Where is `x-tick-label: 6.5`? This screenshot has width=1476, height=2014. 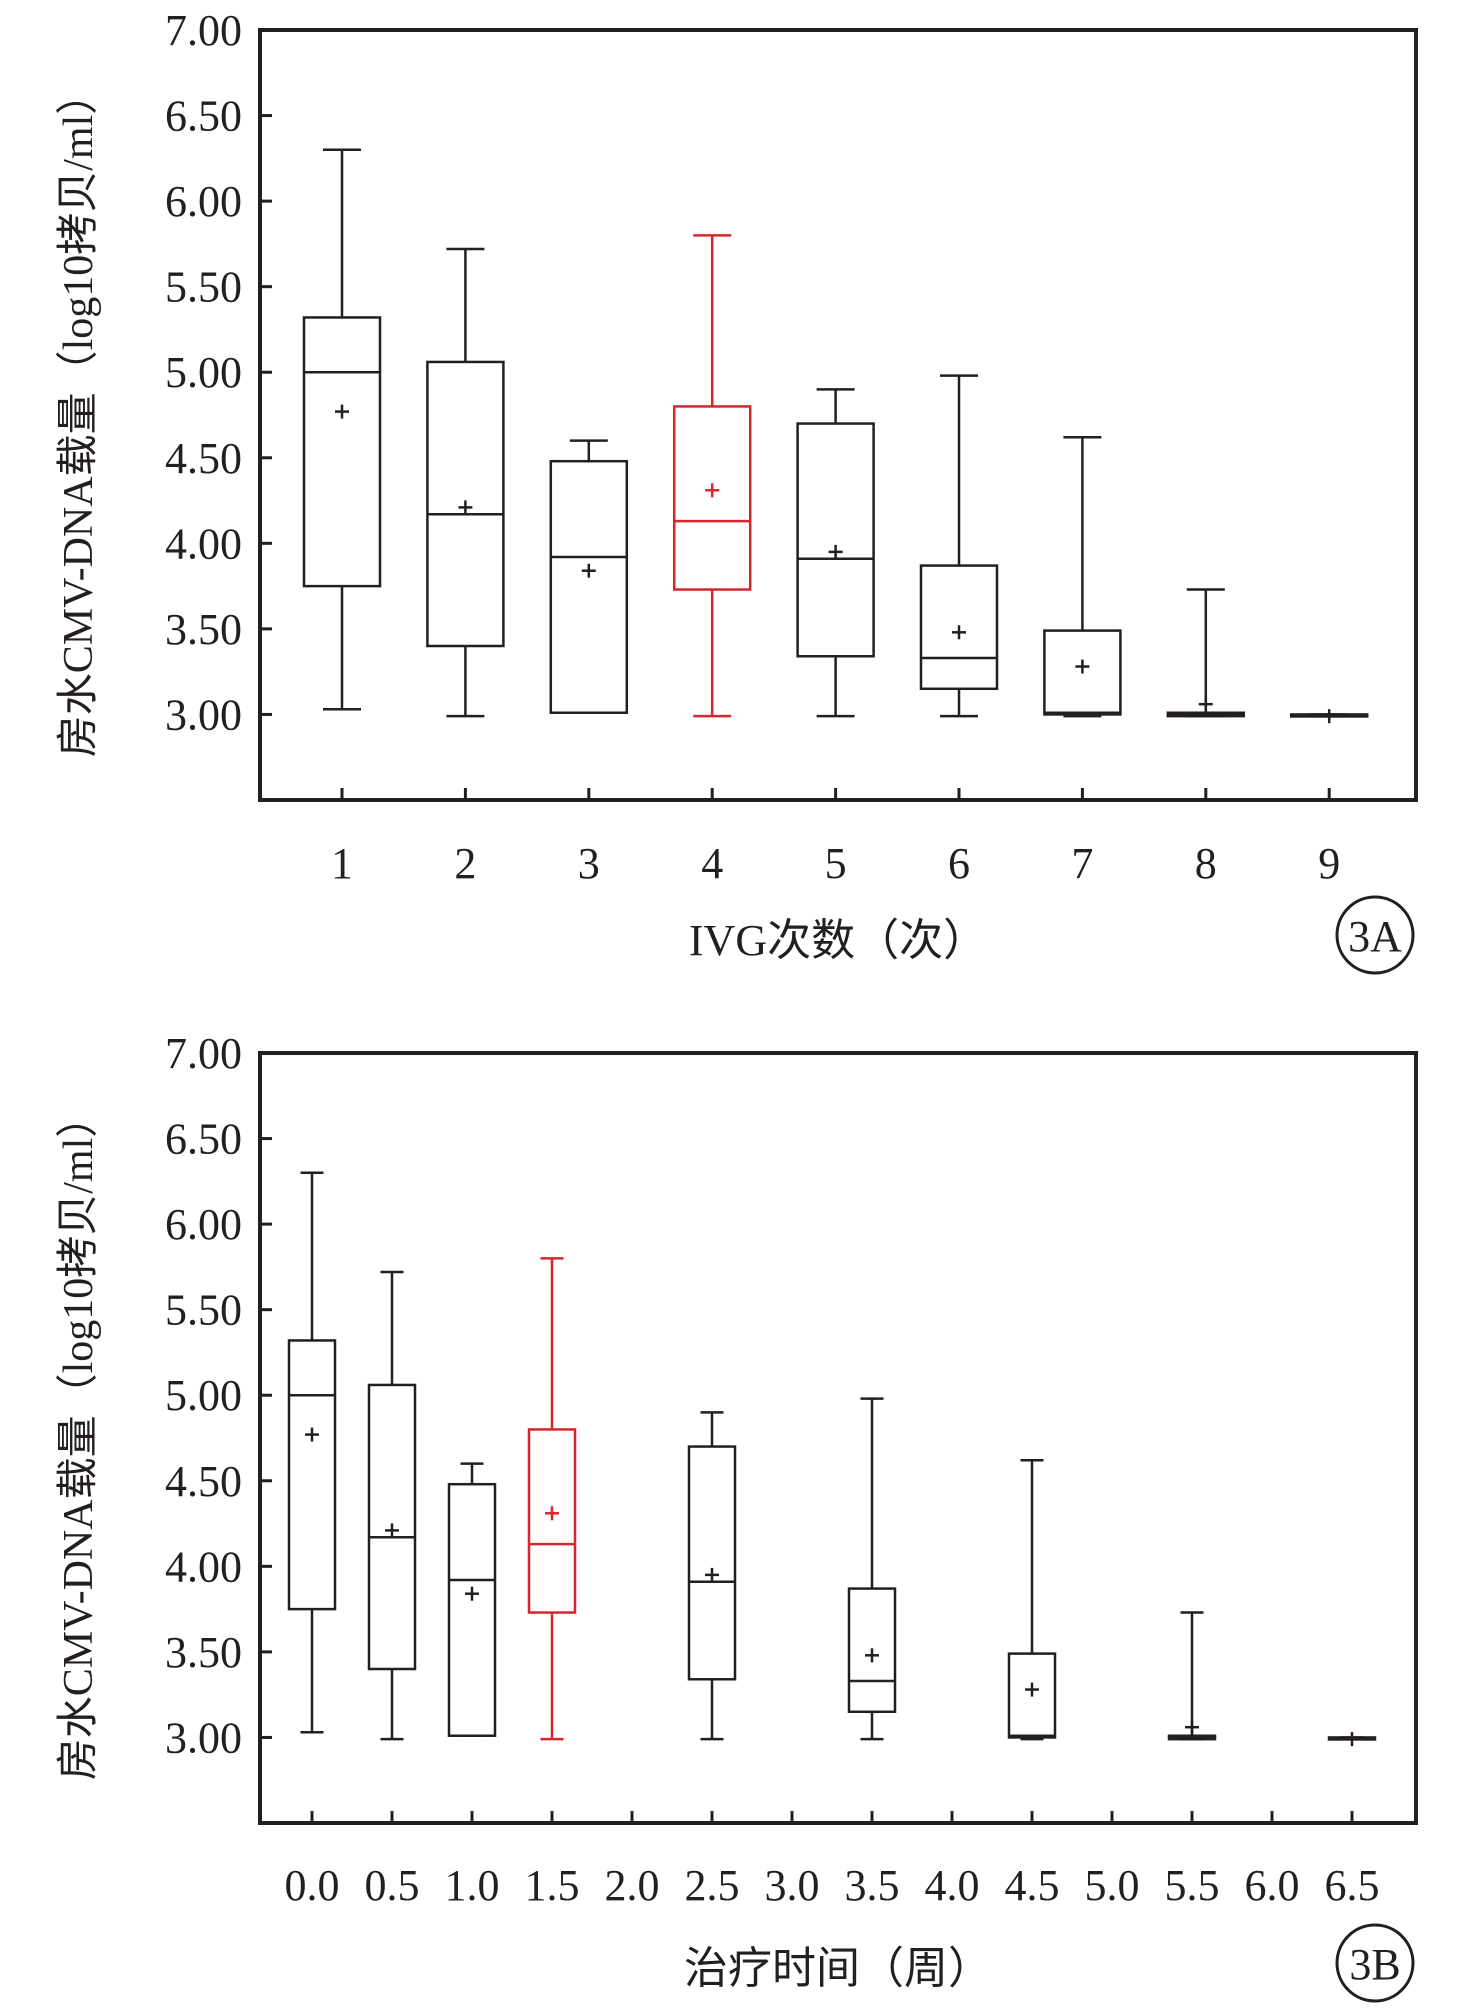
x-tick-label: 6.5 is located at coordinates (1352, 1885).